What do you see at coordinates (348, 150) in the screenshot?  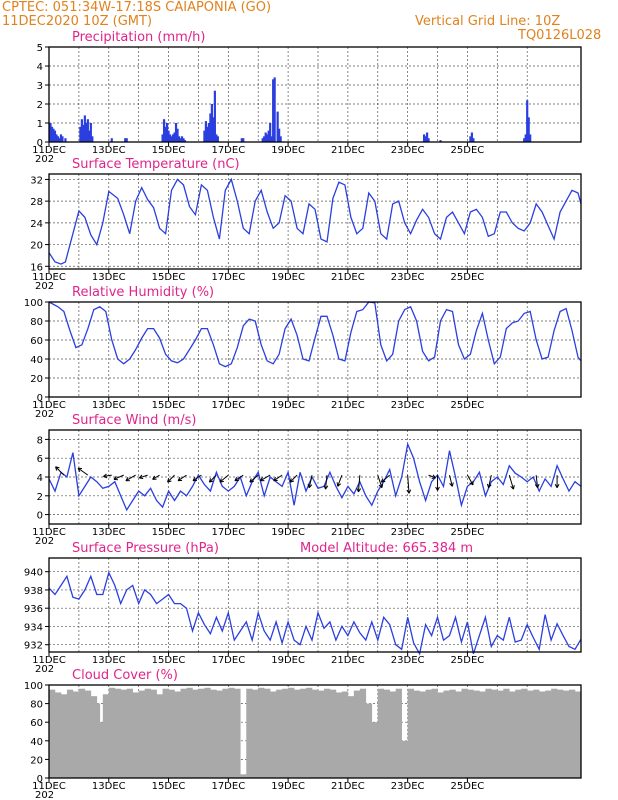 I see `precip-xtick-label: 21DEC` at bounding box center [348, 150].